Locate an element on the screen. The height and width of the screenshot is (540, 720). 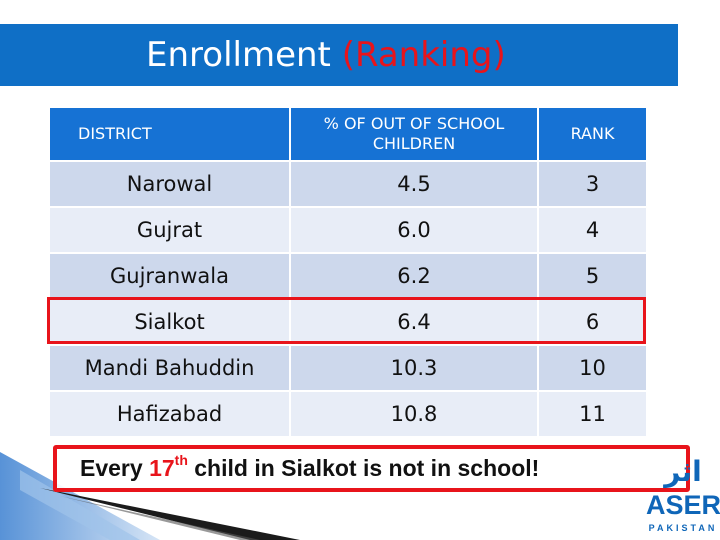
header-percent: % OF OUT OF SCHOOL CHILDREN is located at coordinates (414, 135).